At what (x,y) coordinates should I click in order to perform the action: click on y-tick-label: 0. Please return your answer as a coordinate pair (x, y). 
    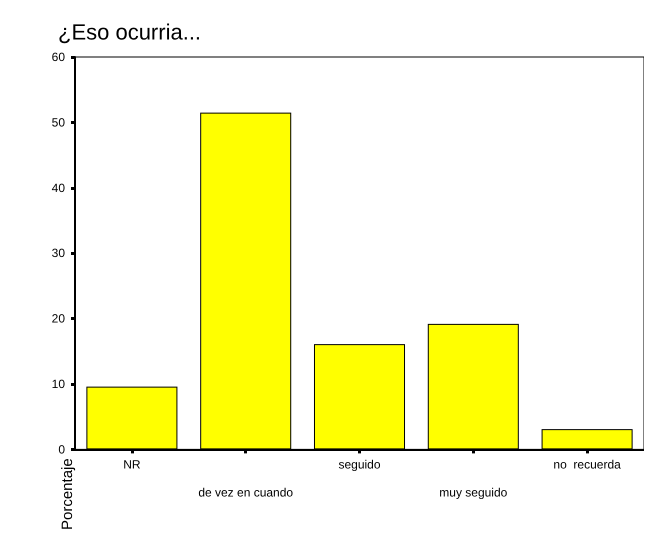
    Looking at the image, I should click on (62, 449).